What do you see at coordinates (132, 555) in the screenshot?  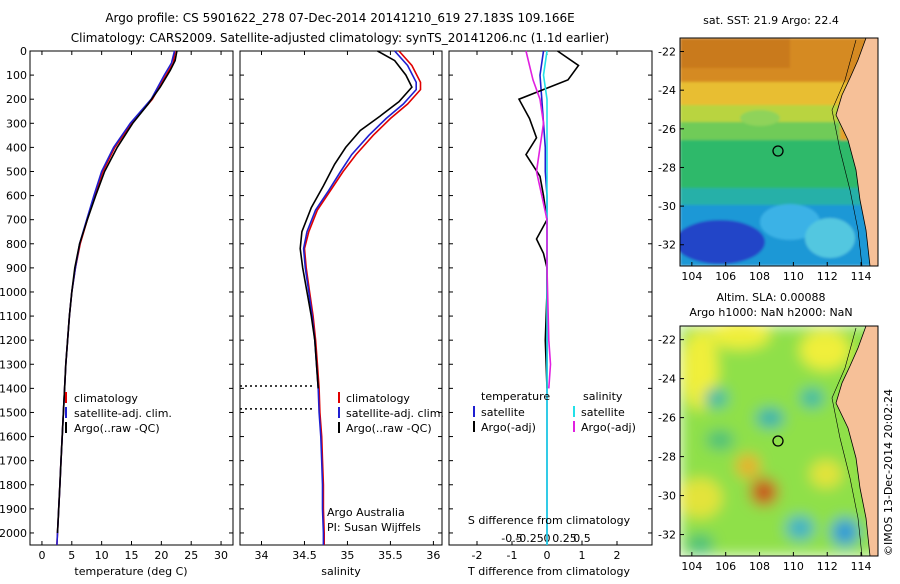 I see `x-tick-label: 15` at bounding box center [132, 555].